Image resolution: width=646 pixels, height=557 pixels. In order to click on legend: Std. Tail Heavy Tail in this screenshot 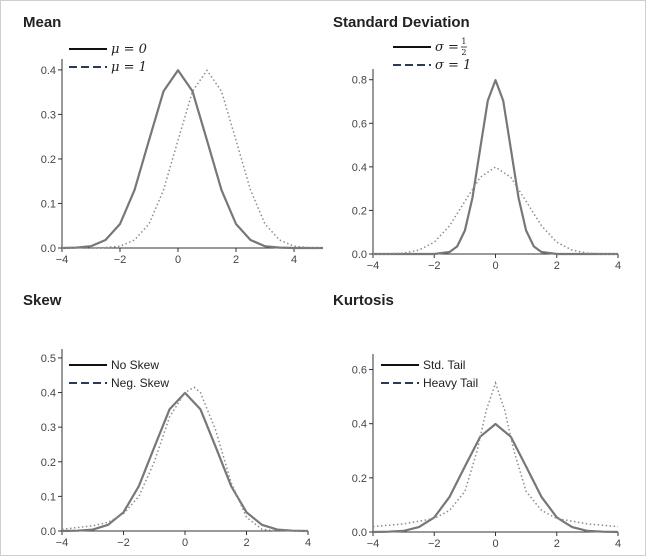, I will do `click(429, 374)`.